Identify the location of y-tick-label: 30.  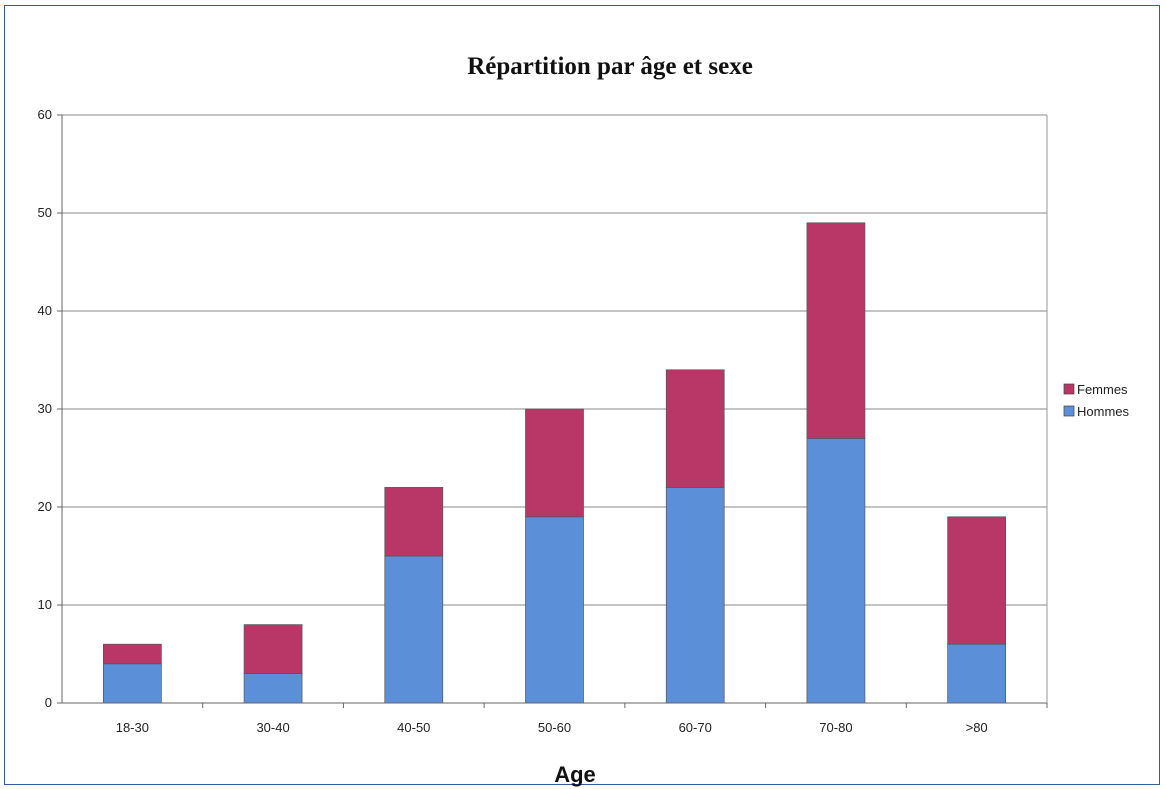
(45, 408).